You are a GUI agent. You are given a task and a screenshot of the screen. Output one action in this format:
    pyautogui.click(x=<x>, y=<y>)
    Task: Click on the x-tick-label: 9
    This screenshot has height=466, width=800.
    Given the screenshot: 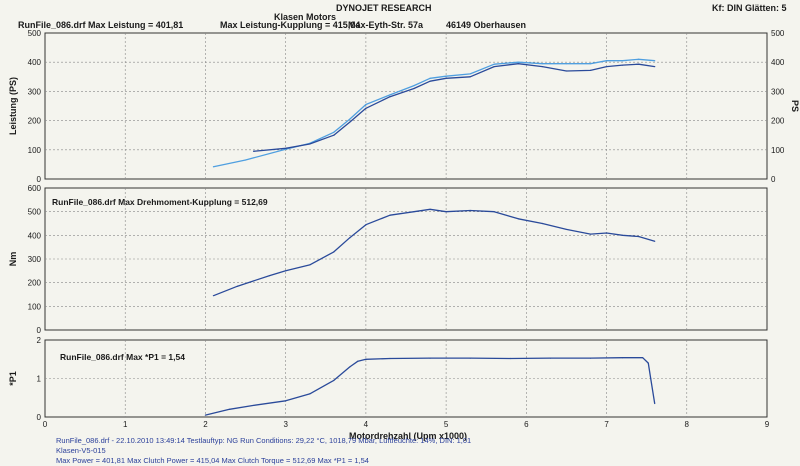 What is the action you would take?
    pyautogui.click(x=767, y=424)
    